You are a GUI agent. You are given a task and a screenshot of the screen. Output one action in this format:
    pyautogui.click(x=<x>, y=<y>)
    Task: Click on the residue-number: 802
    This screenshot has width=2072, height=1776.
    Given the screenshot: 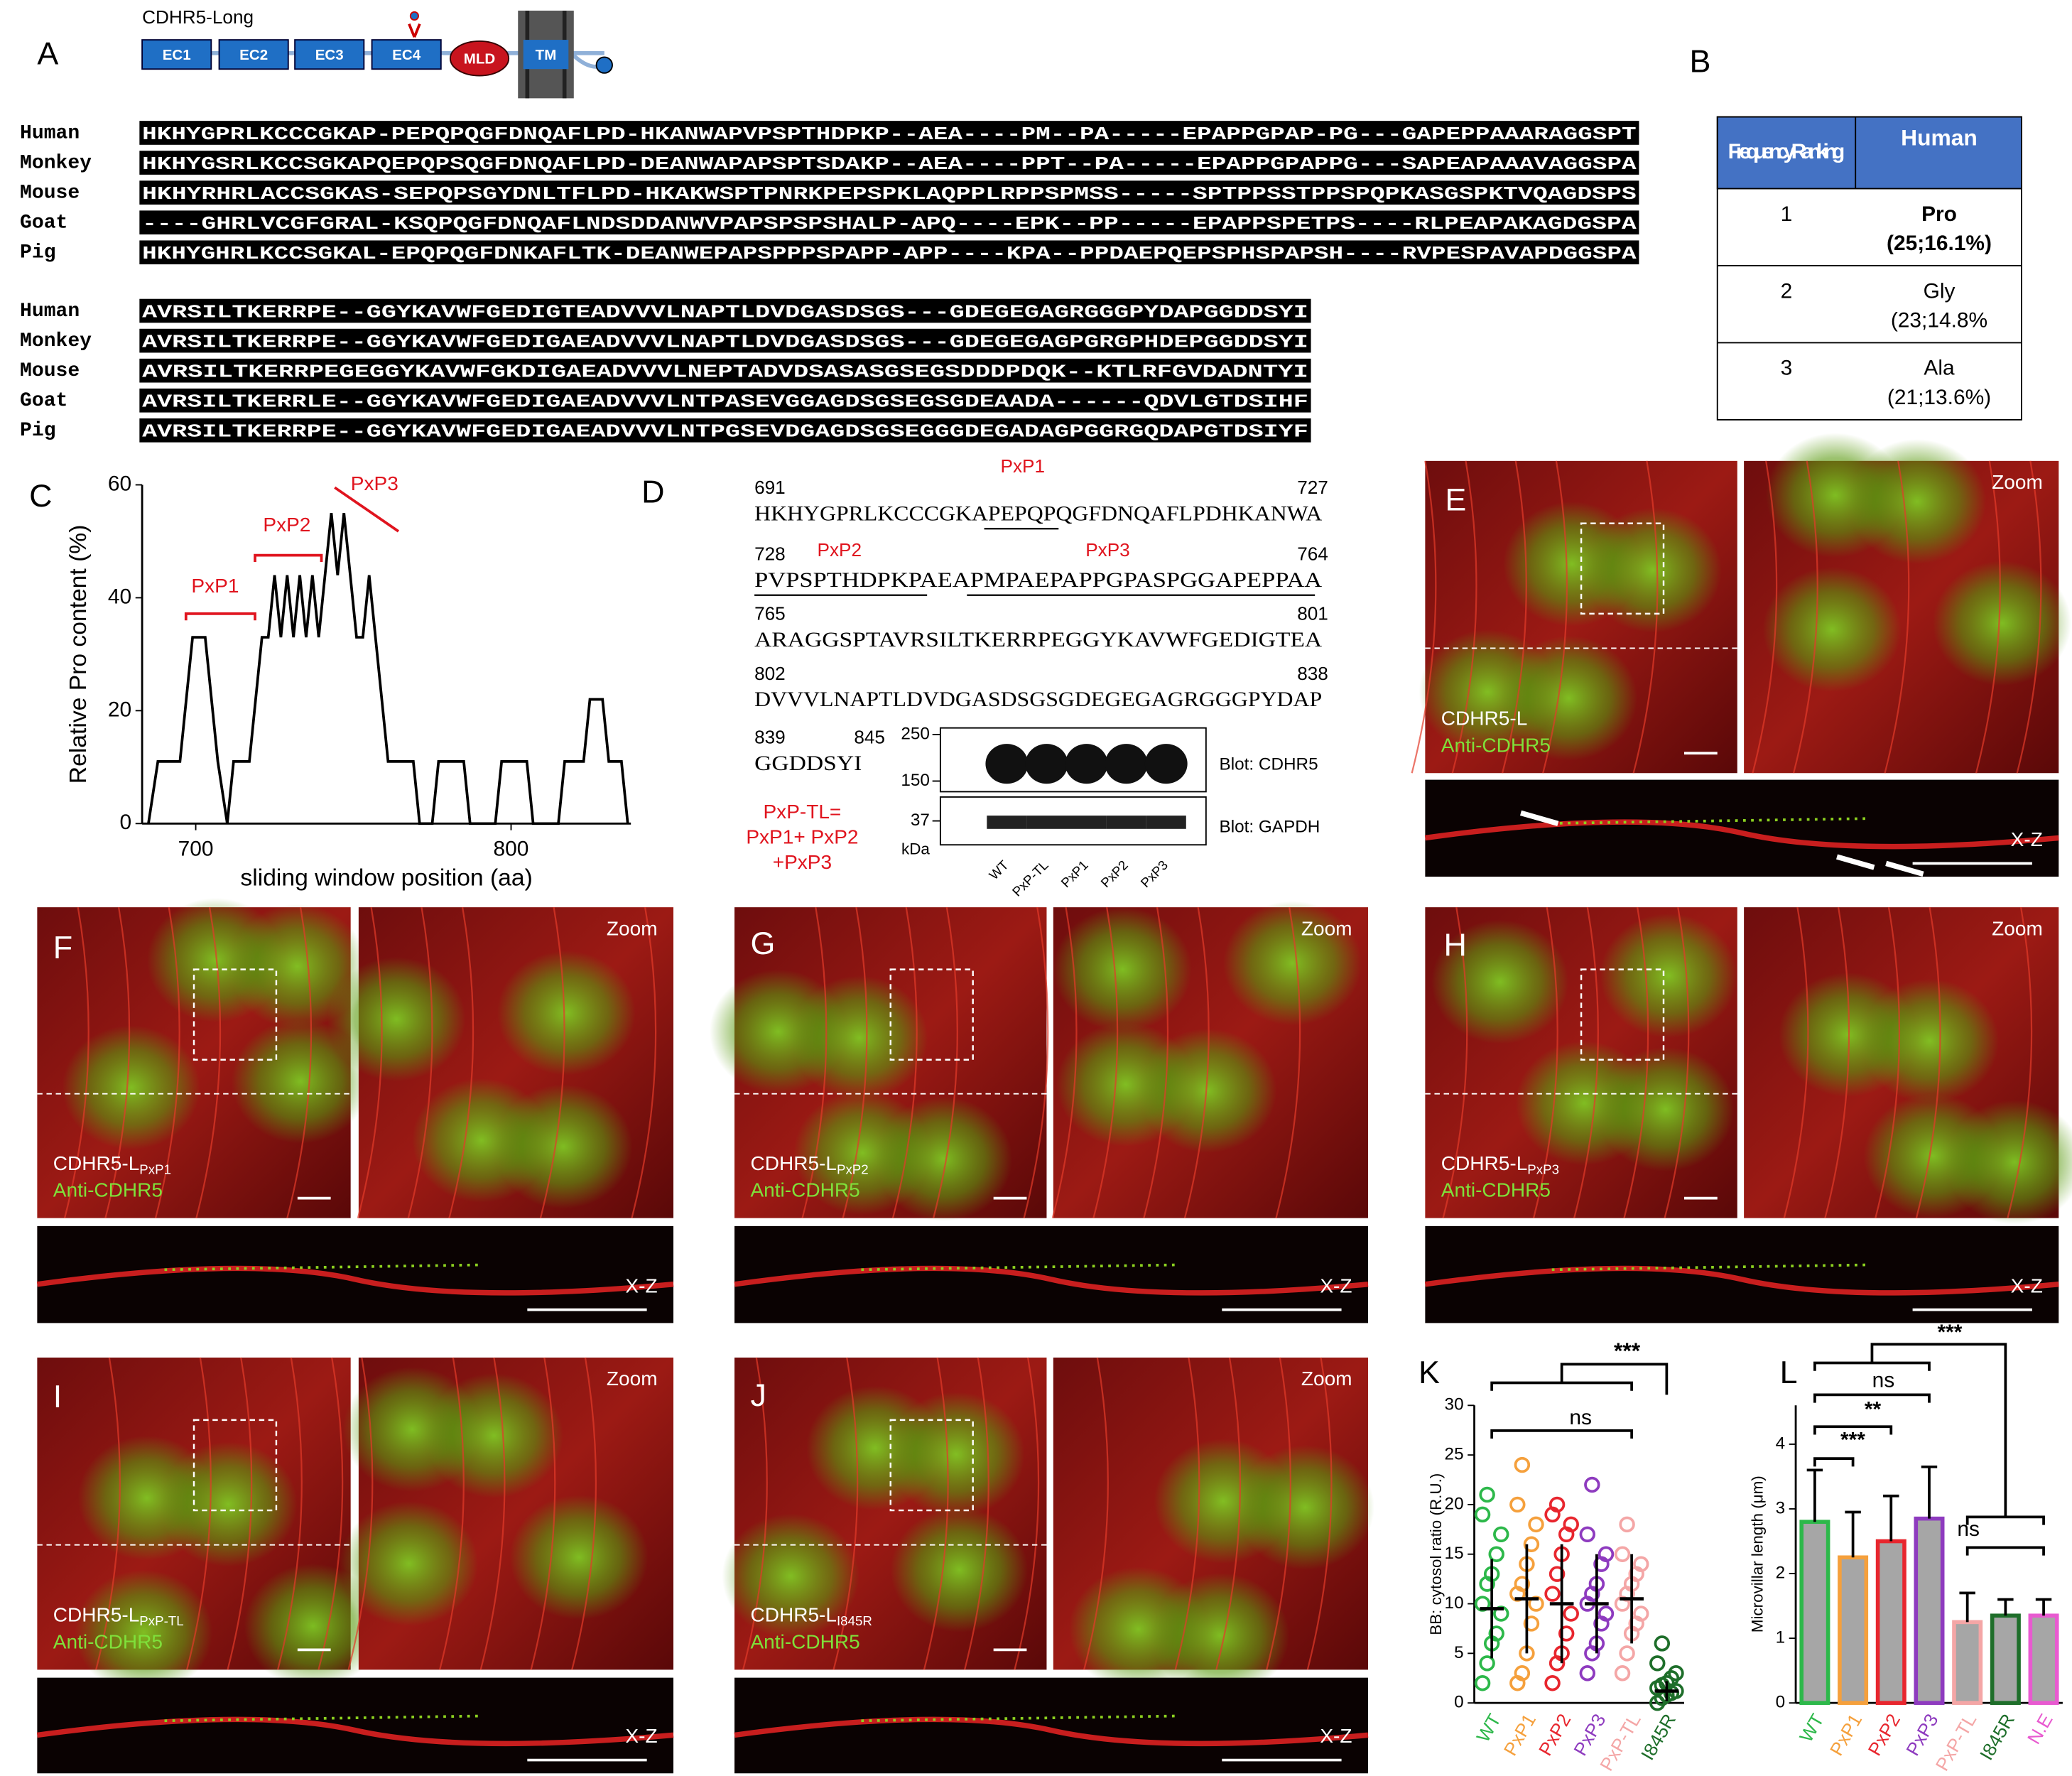 What is the action you would take?
    pyautogui.click(x=770, y=673)
    